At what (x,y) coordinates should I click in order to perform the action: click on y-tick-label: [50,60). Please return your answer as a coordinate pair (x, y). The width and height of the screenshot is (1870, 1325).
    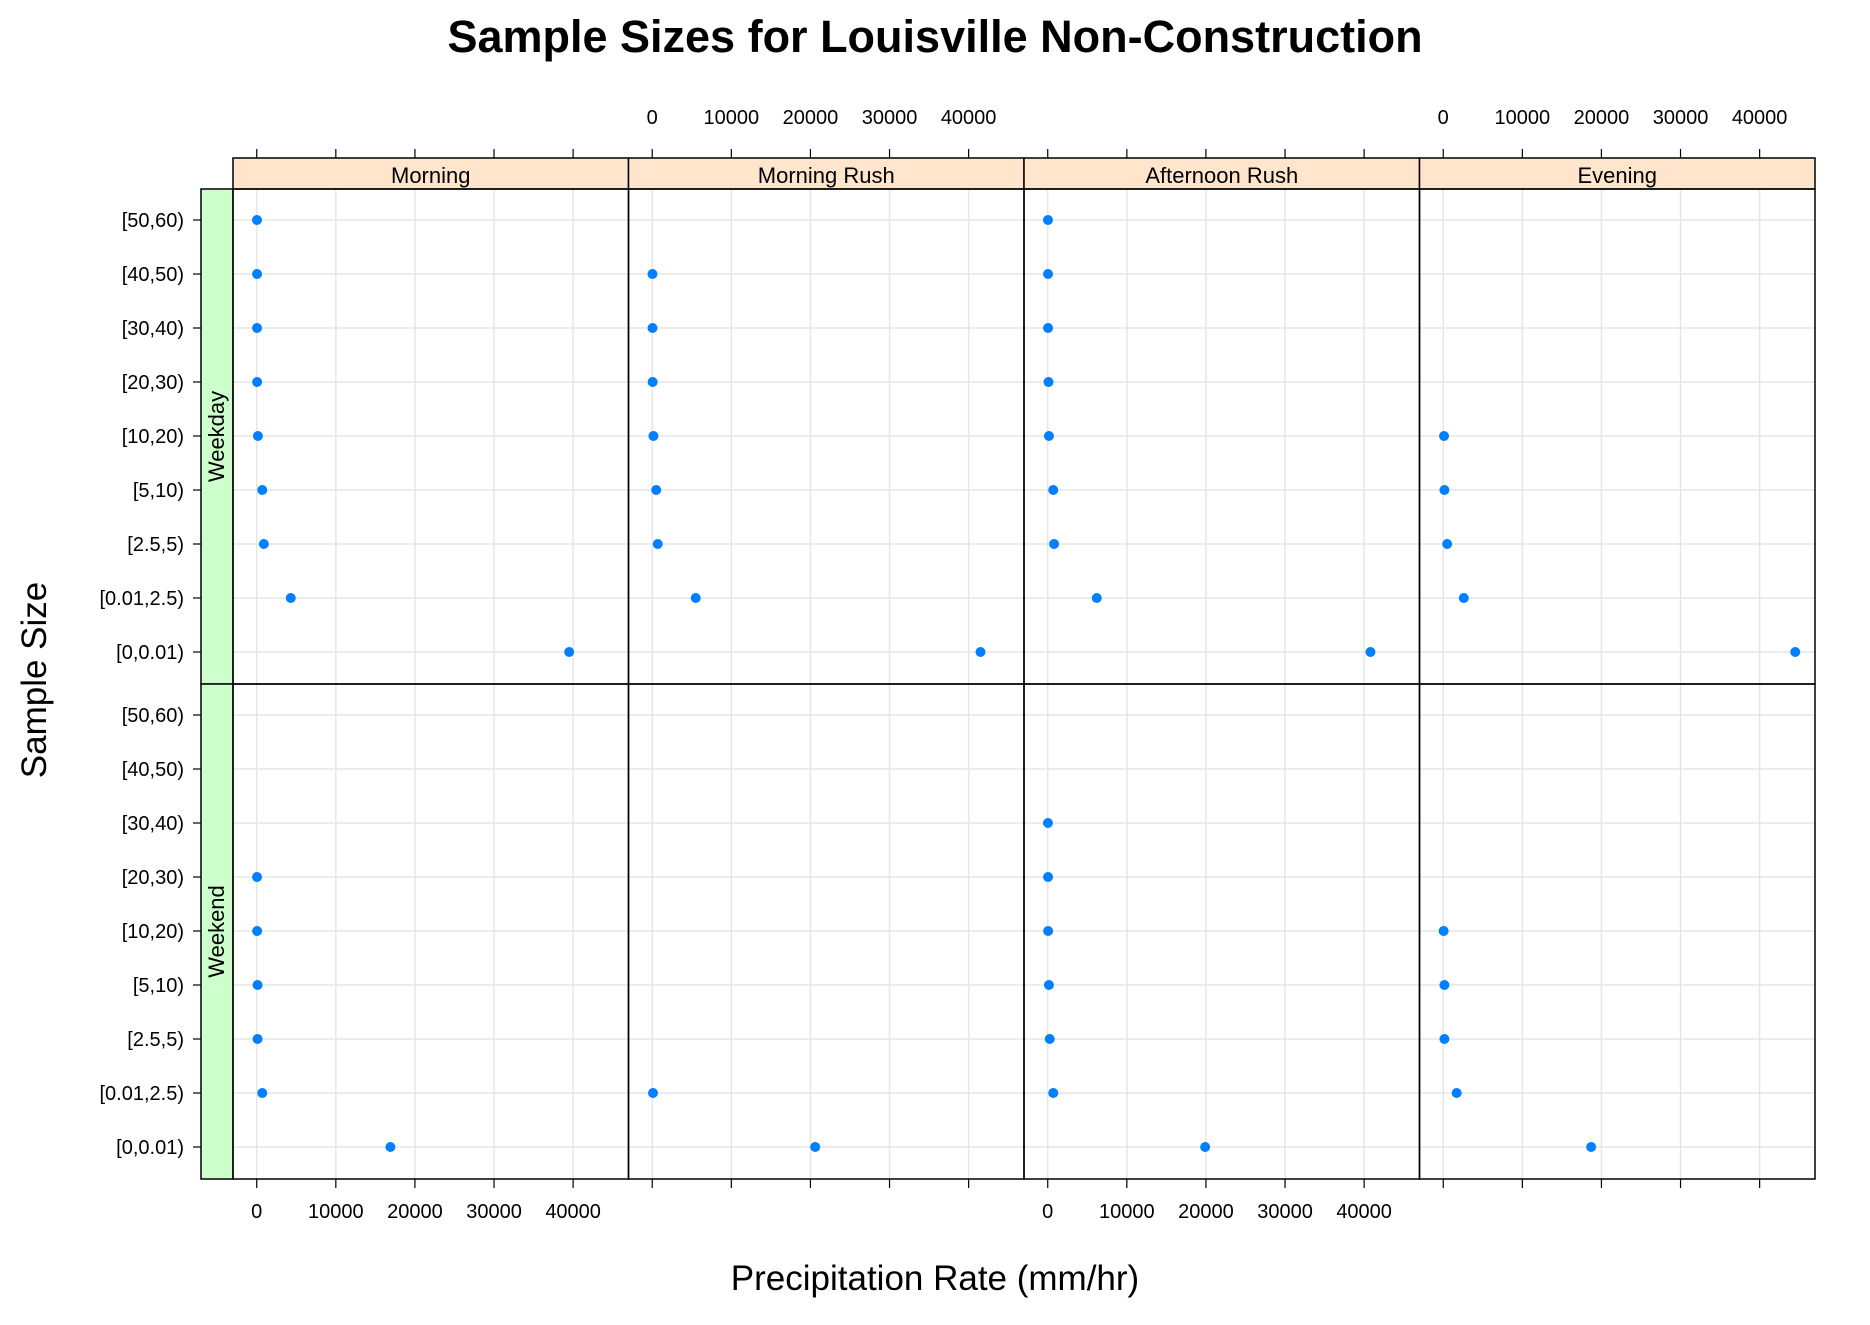
    Looking at the image, I should click on (153, 716).